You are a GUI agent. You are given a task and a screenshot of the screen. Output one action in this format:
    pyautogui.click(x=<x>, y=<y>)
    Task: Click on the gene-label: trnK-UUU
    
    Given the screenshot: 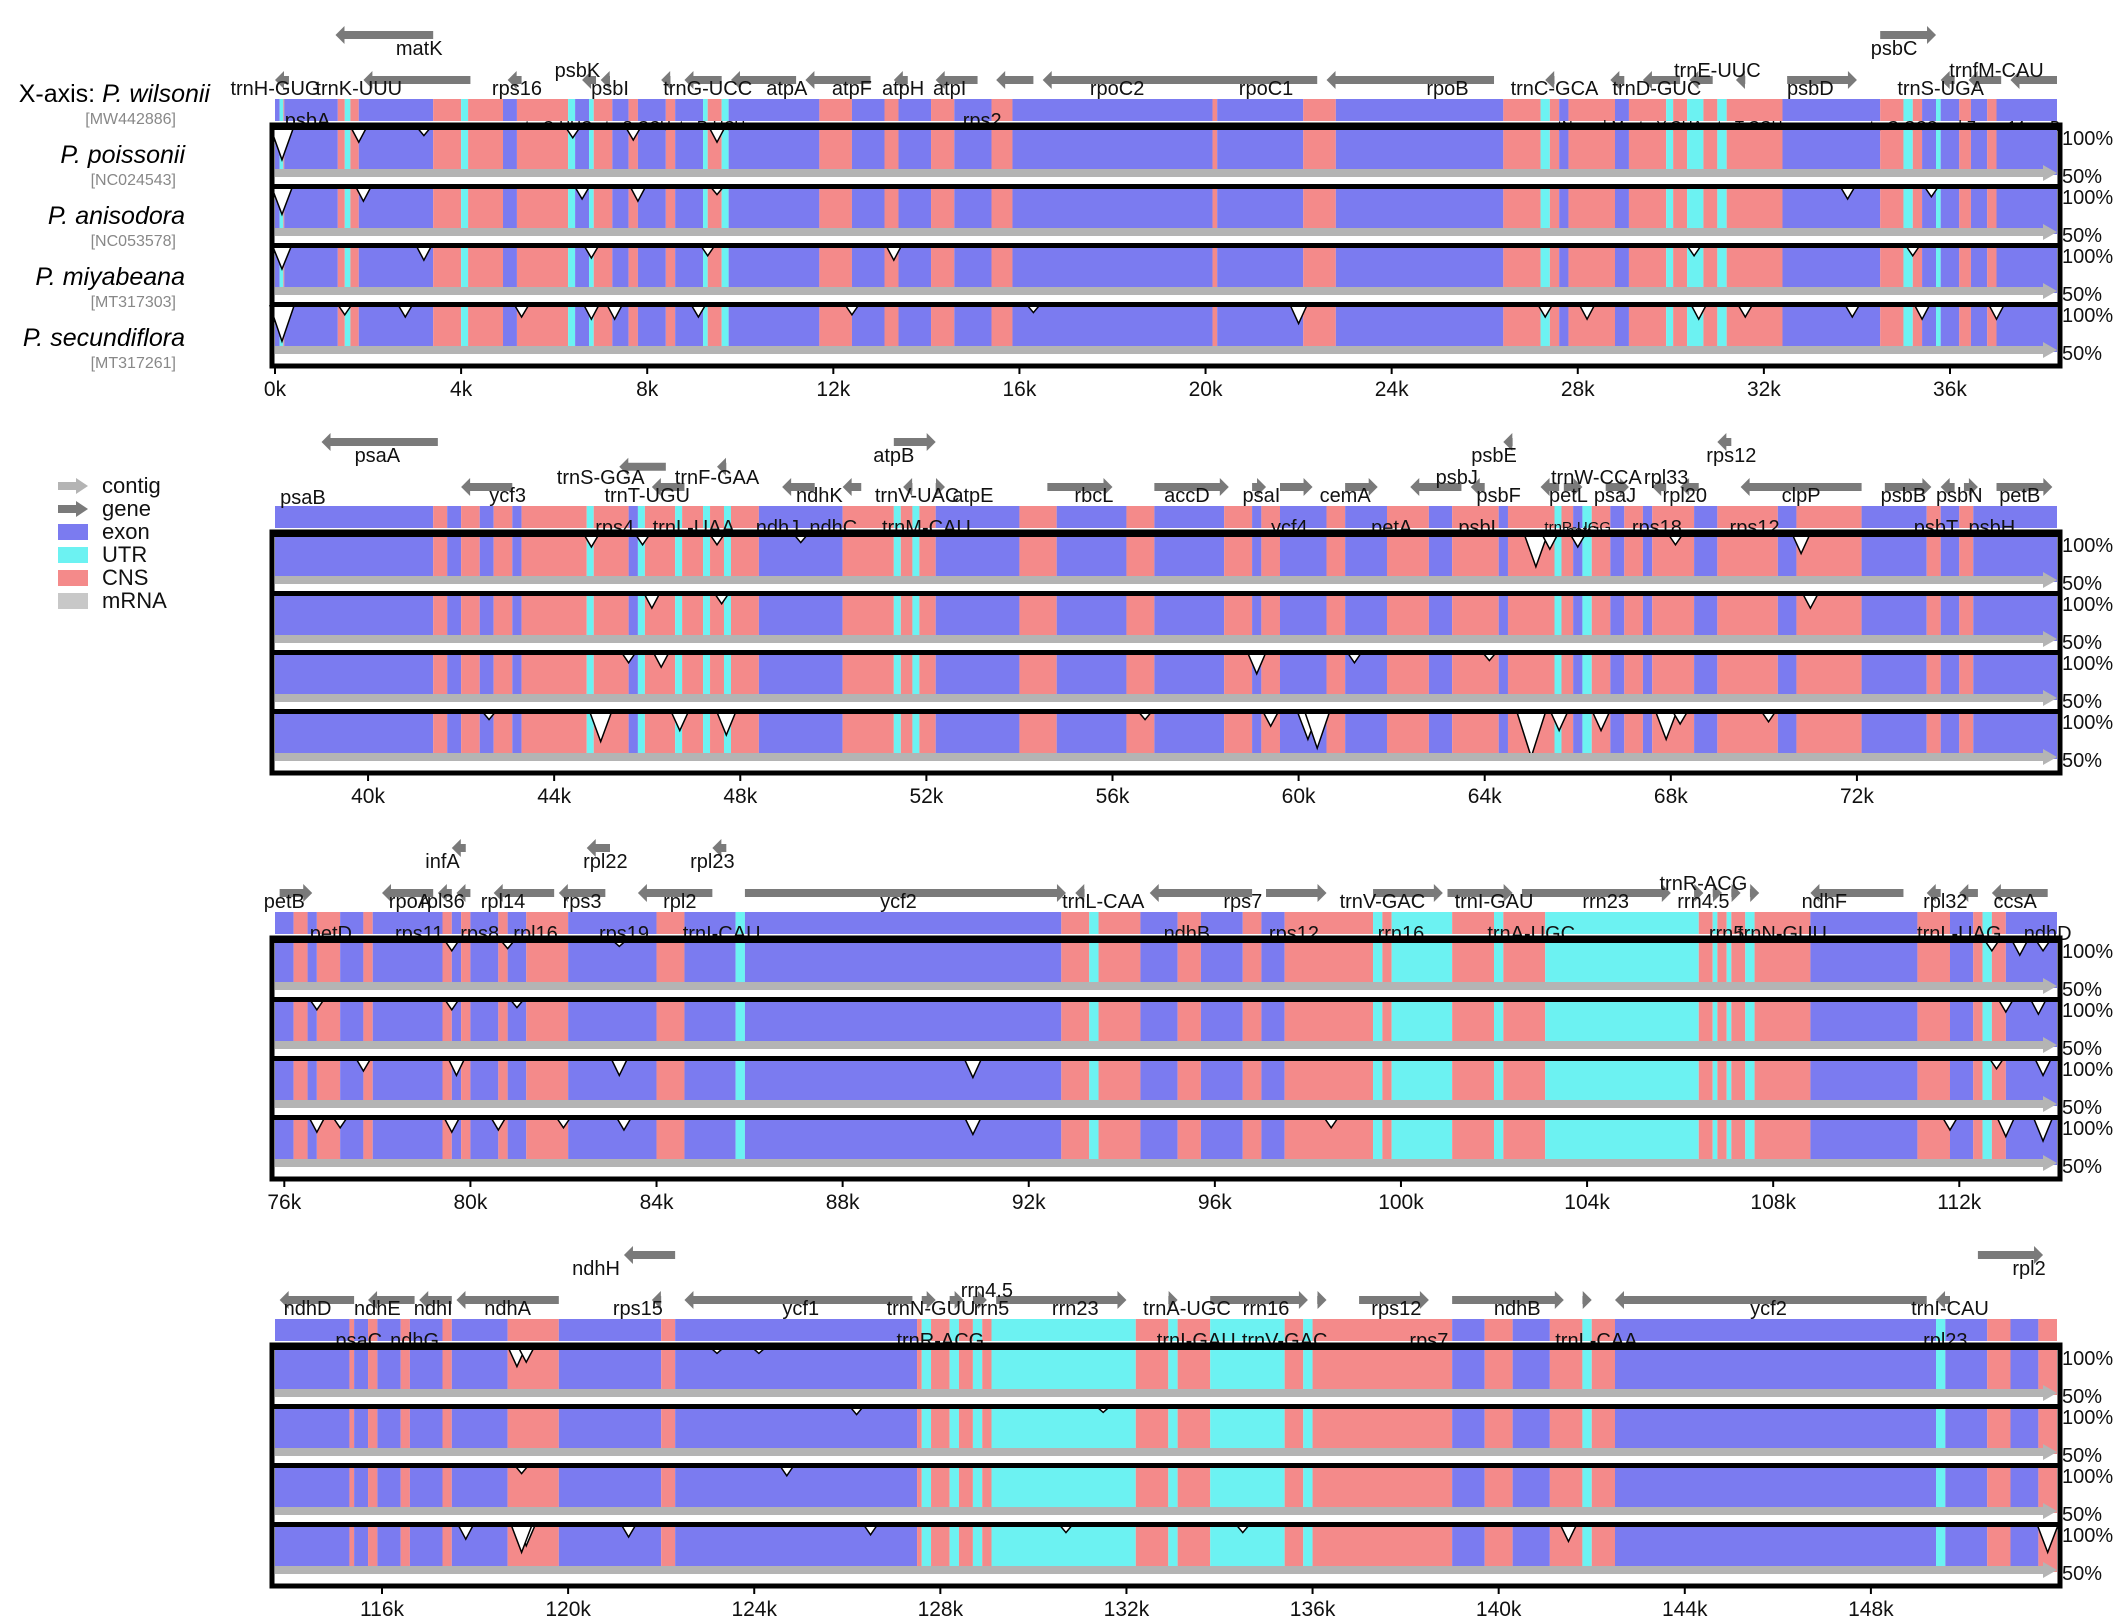 What is the action you would take?
    pyautogui.click(x=358, y=89)
    